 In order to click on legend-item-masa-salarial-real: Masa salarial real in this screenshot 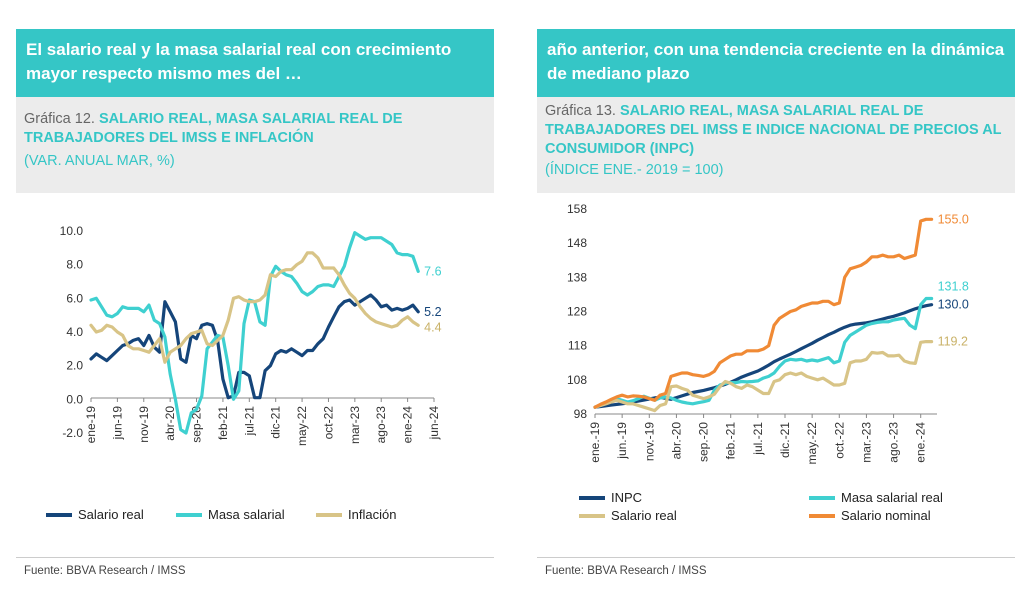, I will do `click(876, 497)`.